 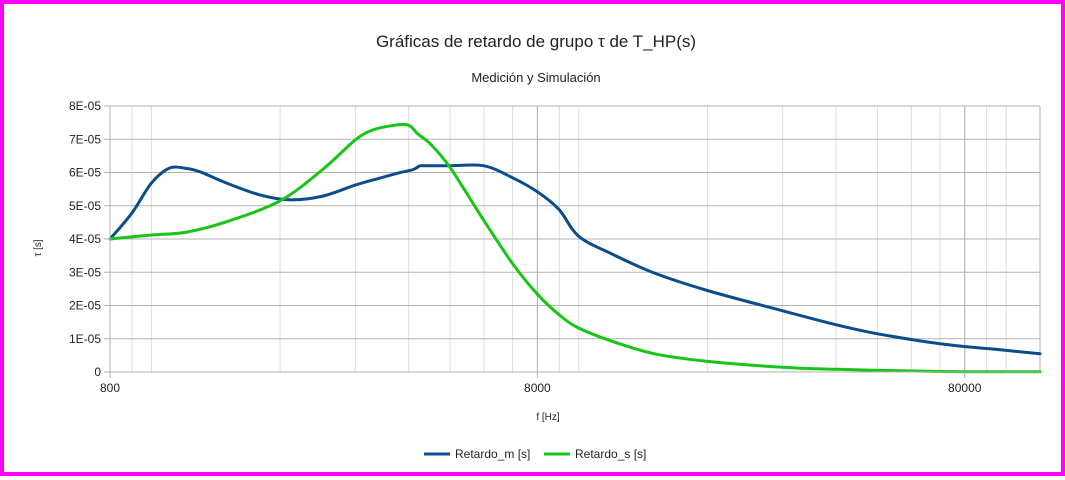 What do you see at coordinates (85, 272) in the screenshot?
I see `y-tick-label: 3E-05` at bounding box center [85, 272].